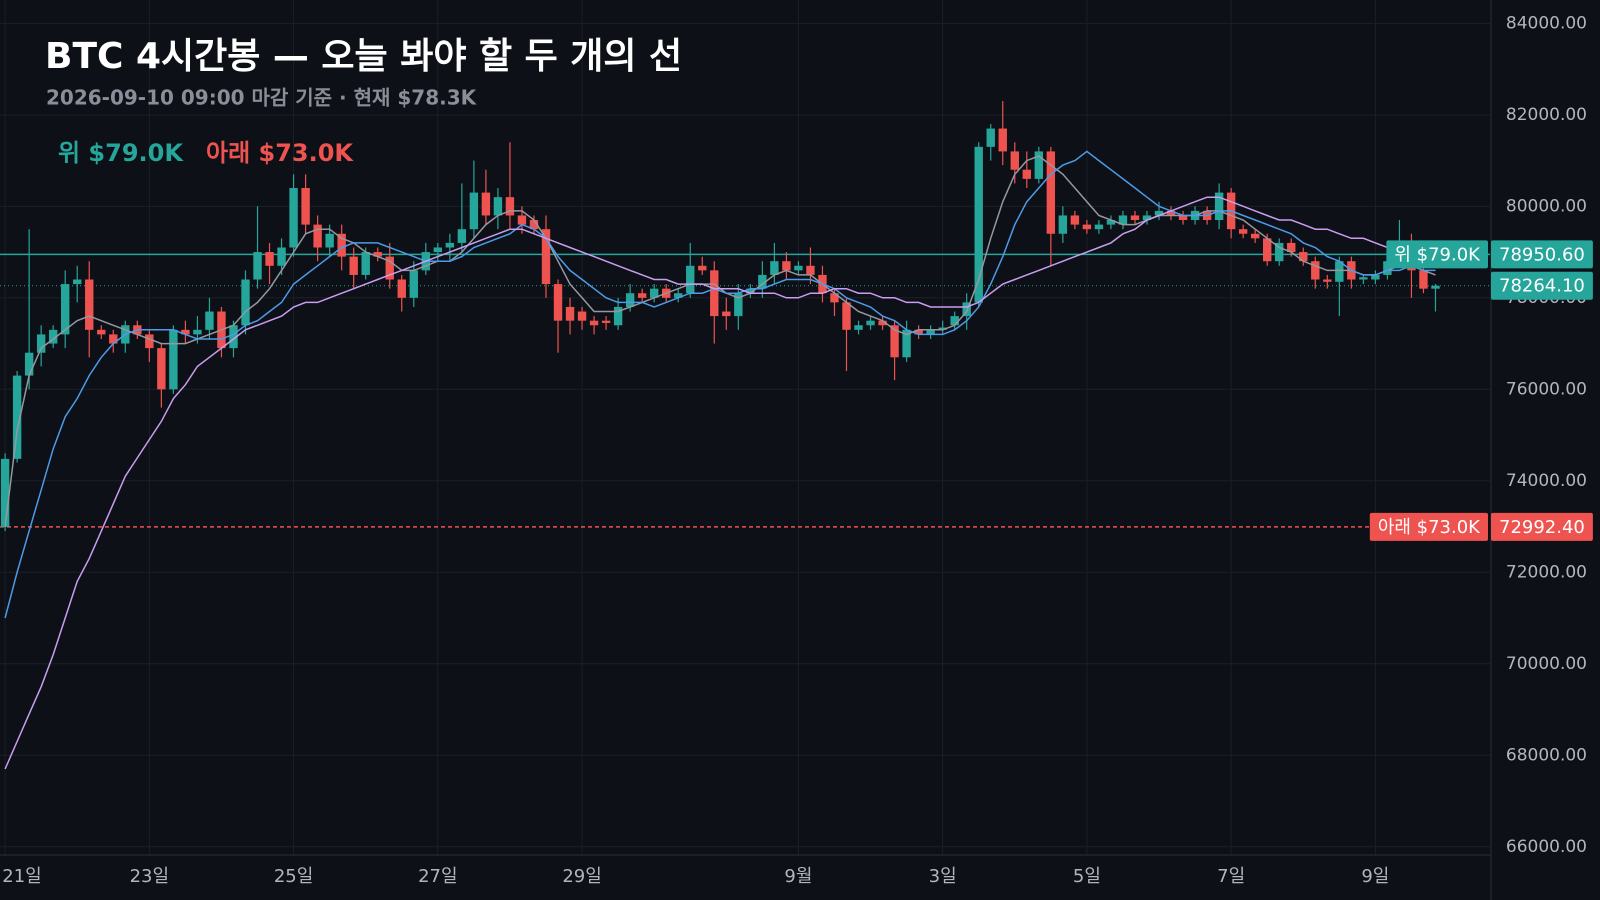 The width and height of the screenshot is (1600, 900). What do you see at coordinates (1546, 755) in the screenshot?
I see `y-tick-label: 68000.00` at bounding box center [1546, 755].